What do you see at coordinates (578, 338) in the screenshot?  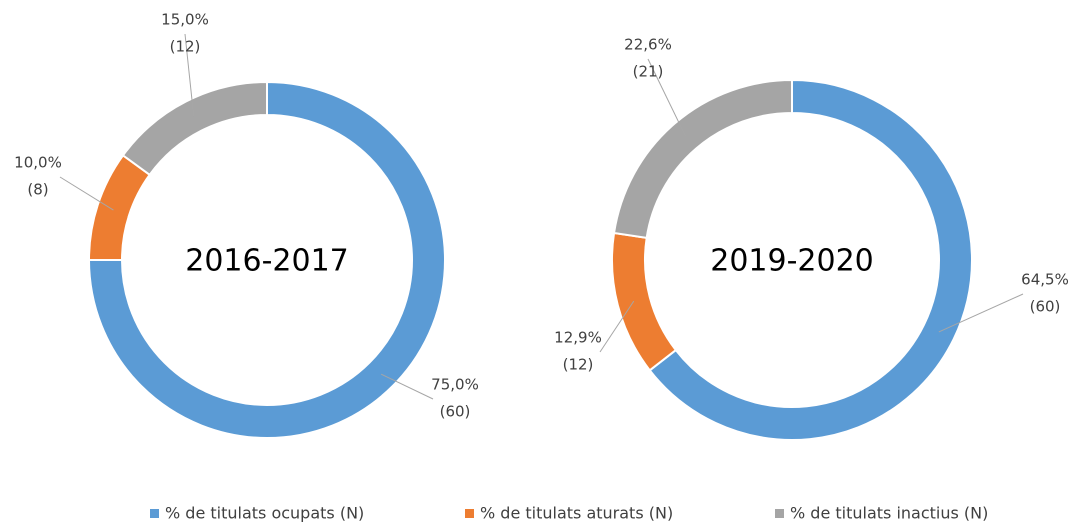 I see `data-label: 12,9%` at bounding box center [578, 338].